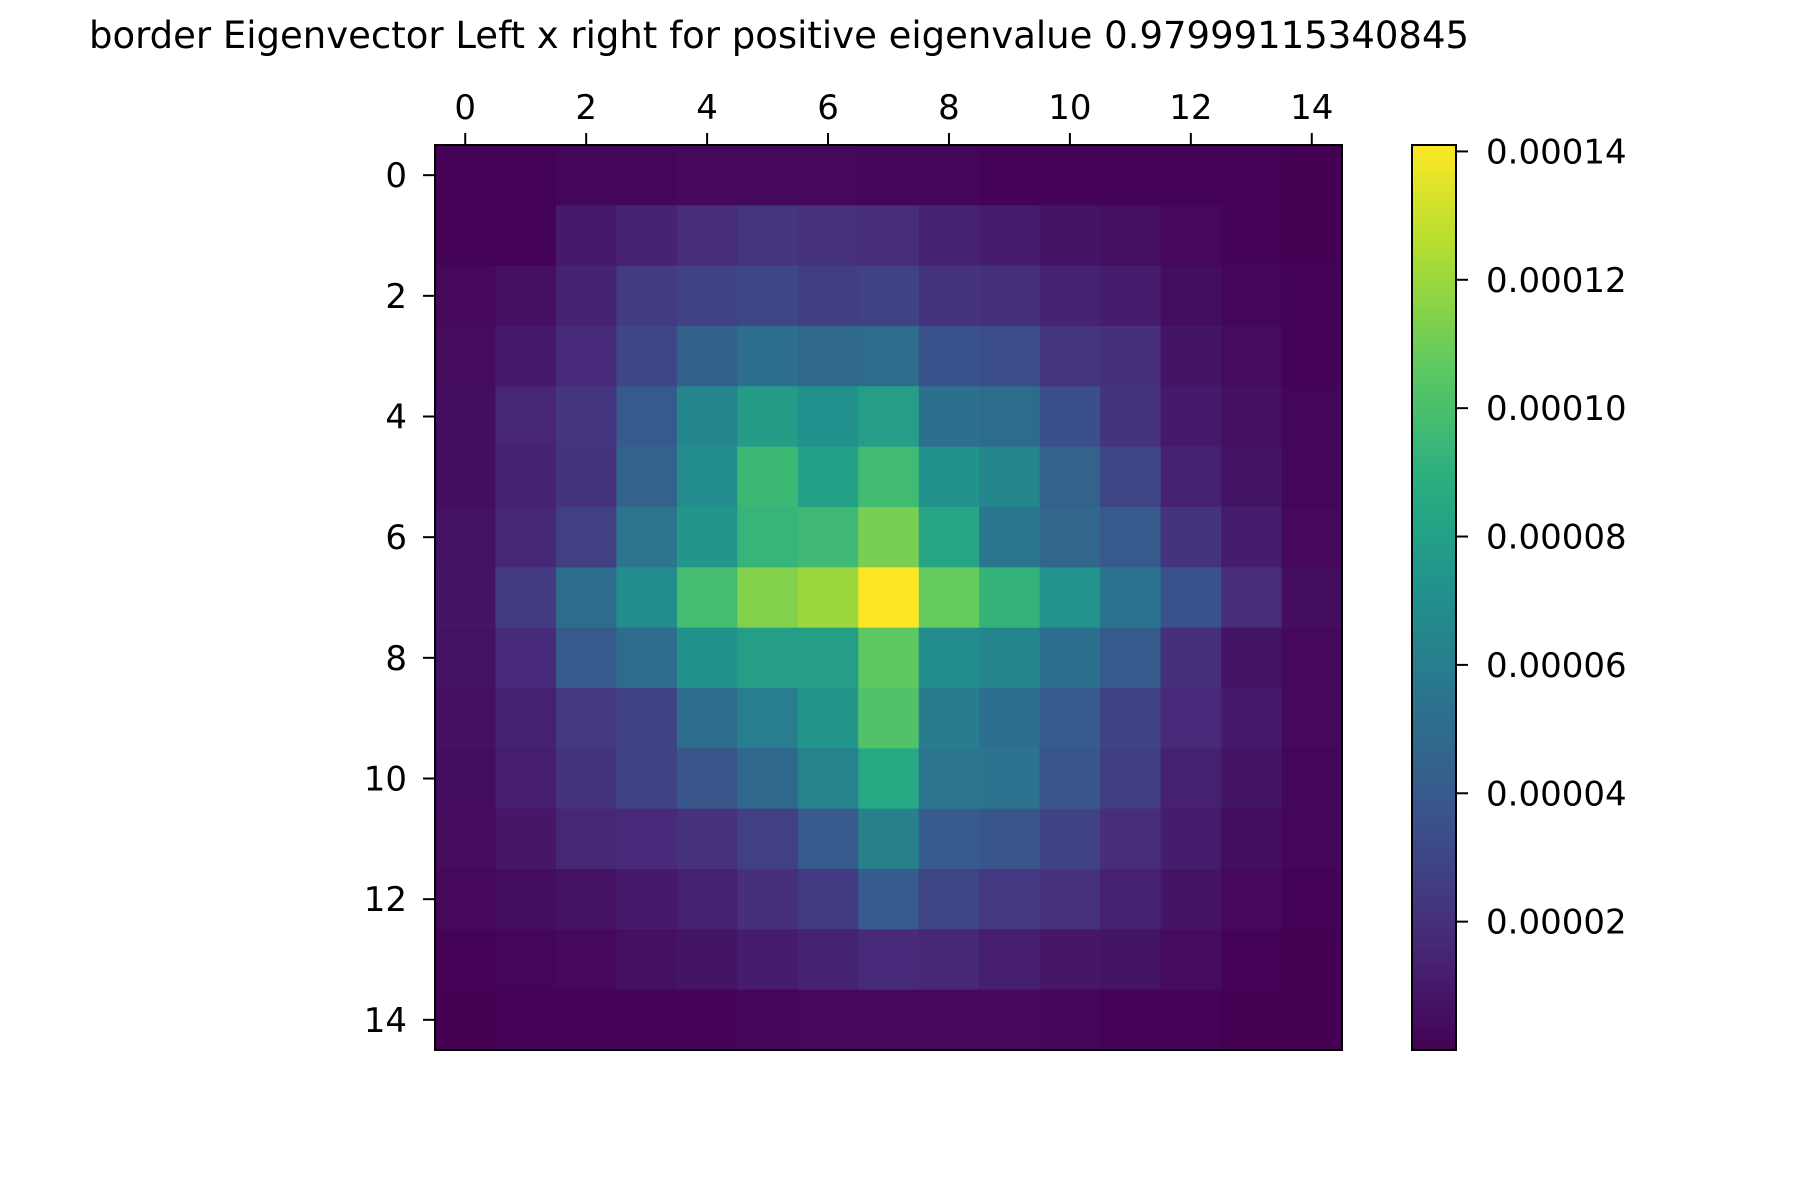  I want to click on heatmap-cell-r9-c12, so click(1191, 718).